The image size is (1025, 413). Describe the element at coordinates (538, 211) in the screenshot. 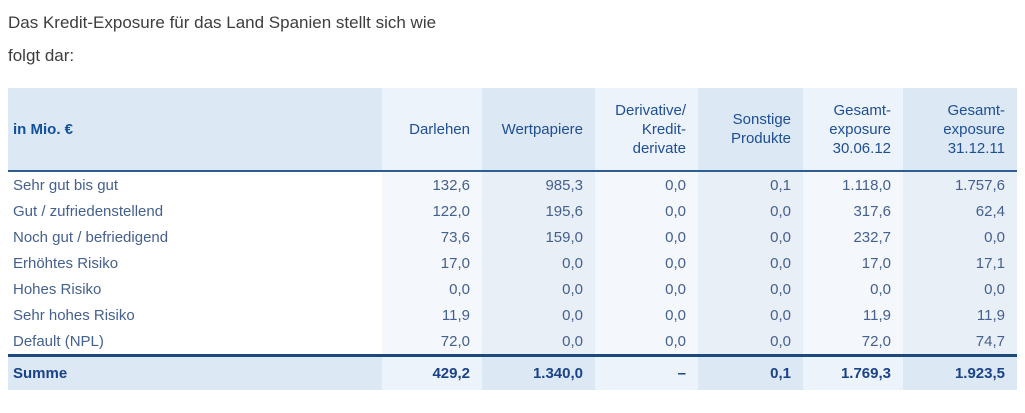

I see `cell: 195,6` at that location.